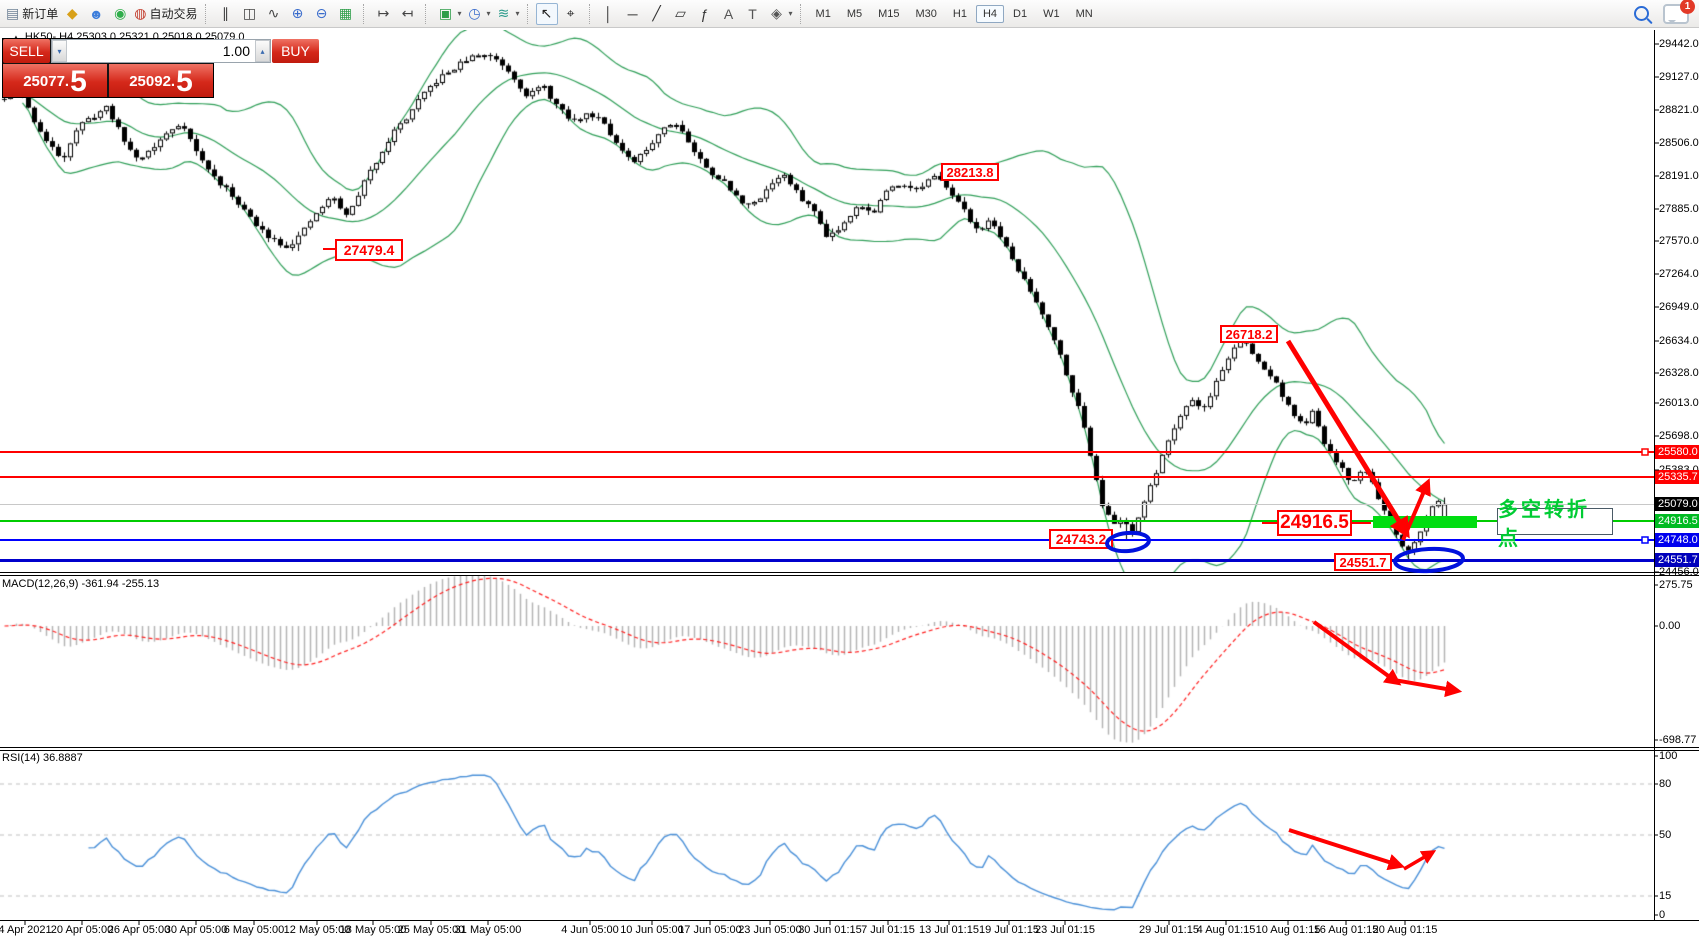  I want to click on price-callout-label: 24916.5, so click(1314, 523).